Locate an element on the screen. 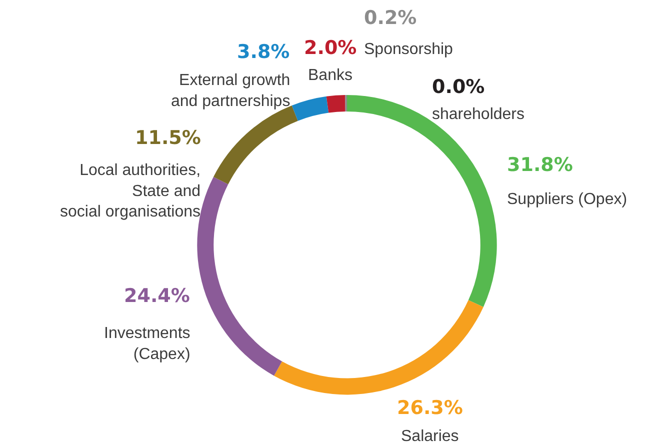 The width and height of the screenshot is (648, 446). slice-label: Investments (Capex) is located at coordinates (147, 344).